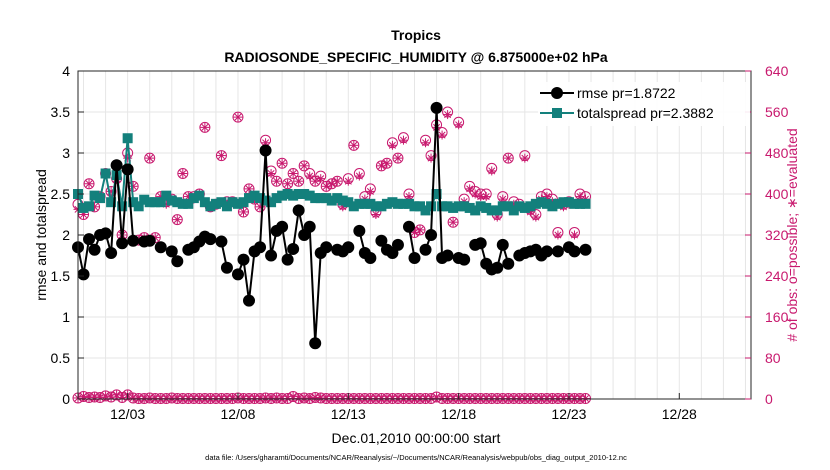 This screenshot has width=830, height=470. Describe the element at coordinates (66, 153) in the screenshot. I see `y-tick-label: 3` at that location.